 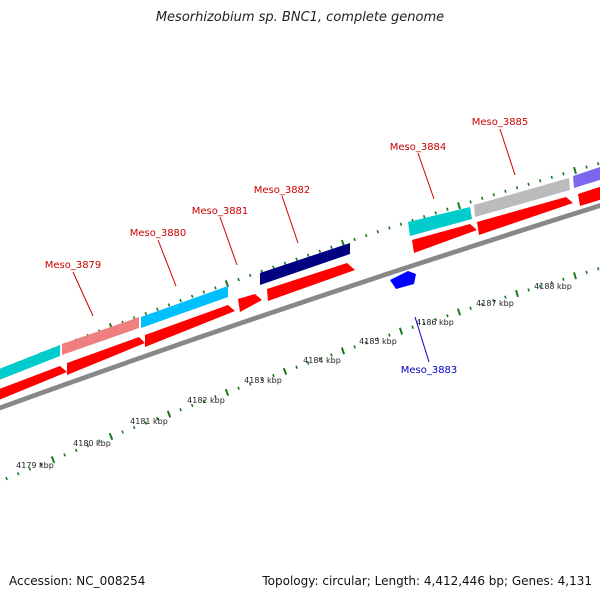 What do you see at coordinates (495, 303) in the screenshot?
I see `kbp-label: 4187 kbp` at bounding box center [495, 303].